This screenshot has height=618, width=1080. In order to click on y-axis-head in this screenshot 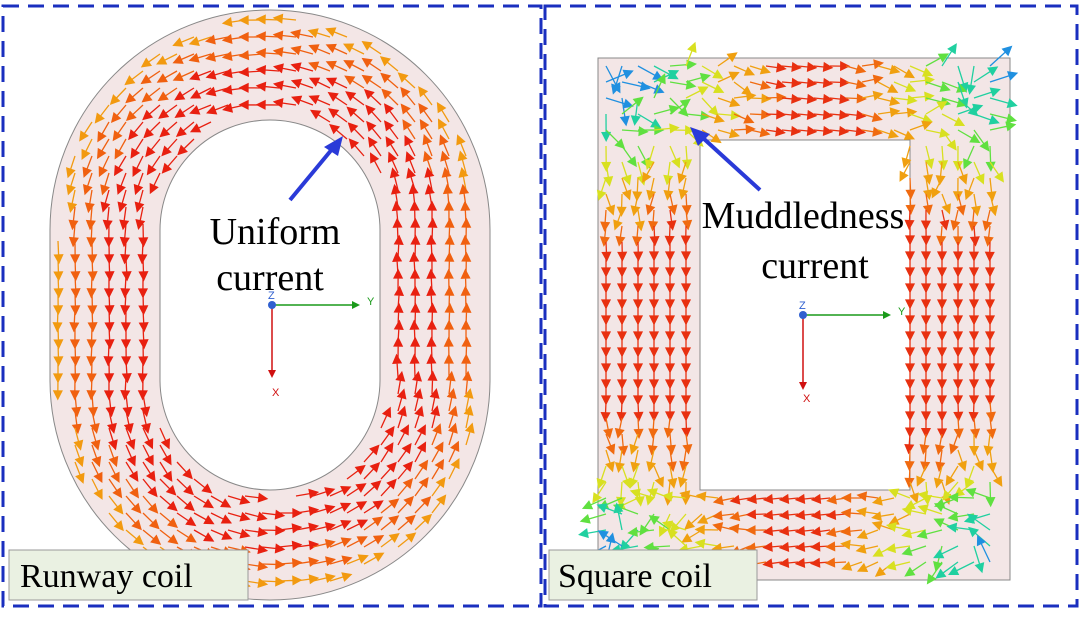, I will do `click(356, 305)`.